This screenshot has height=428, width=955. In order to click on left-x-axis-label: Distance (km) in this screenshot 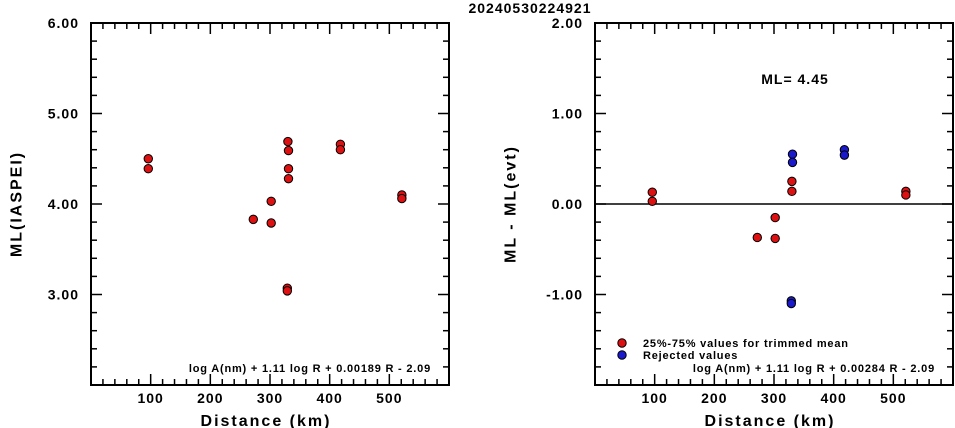, I will do `click(266, 420)`.